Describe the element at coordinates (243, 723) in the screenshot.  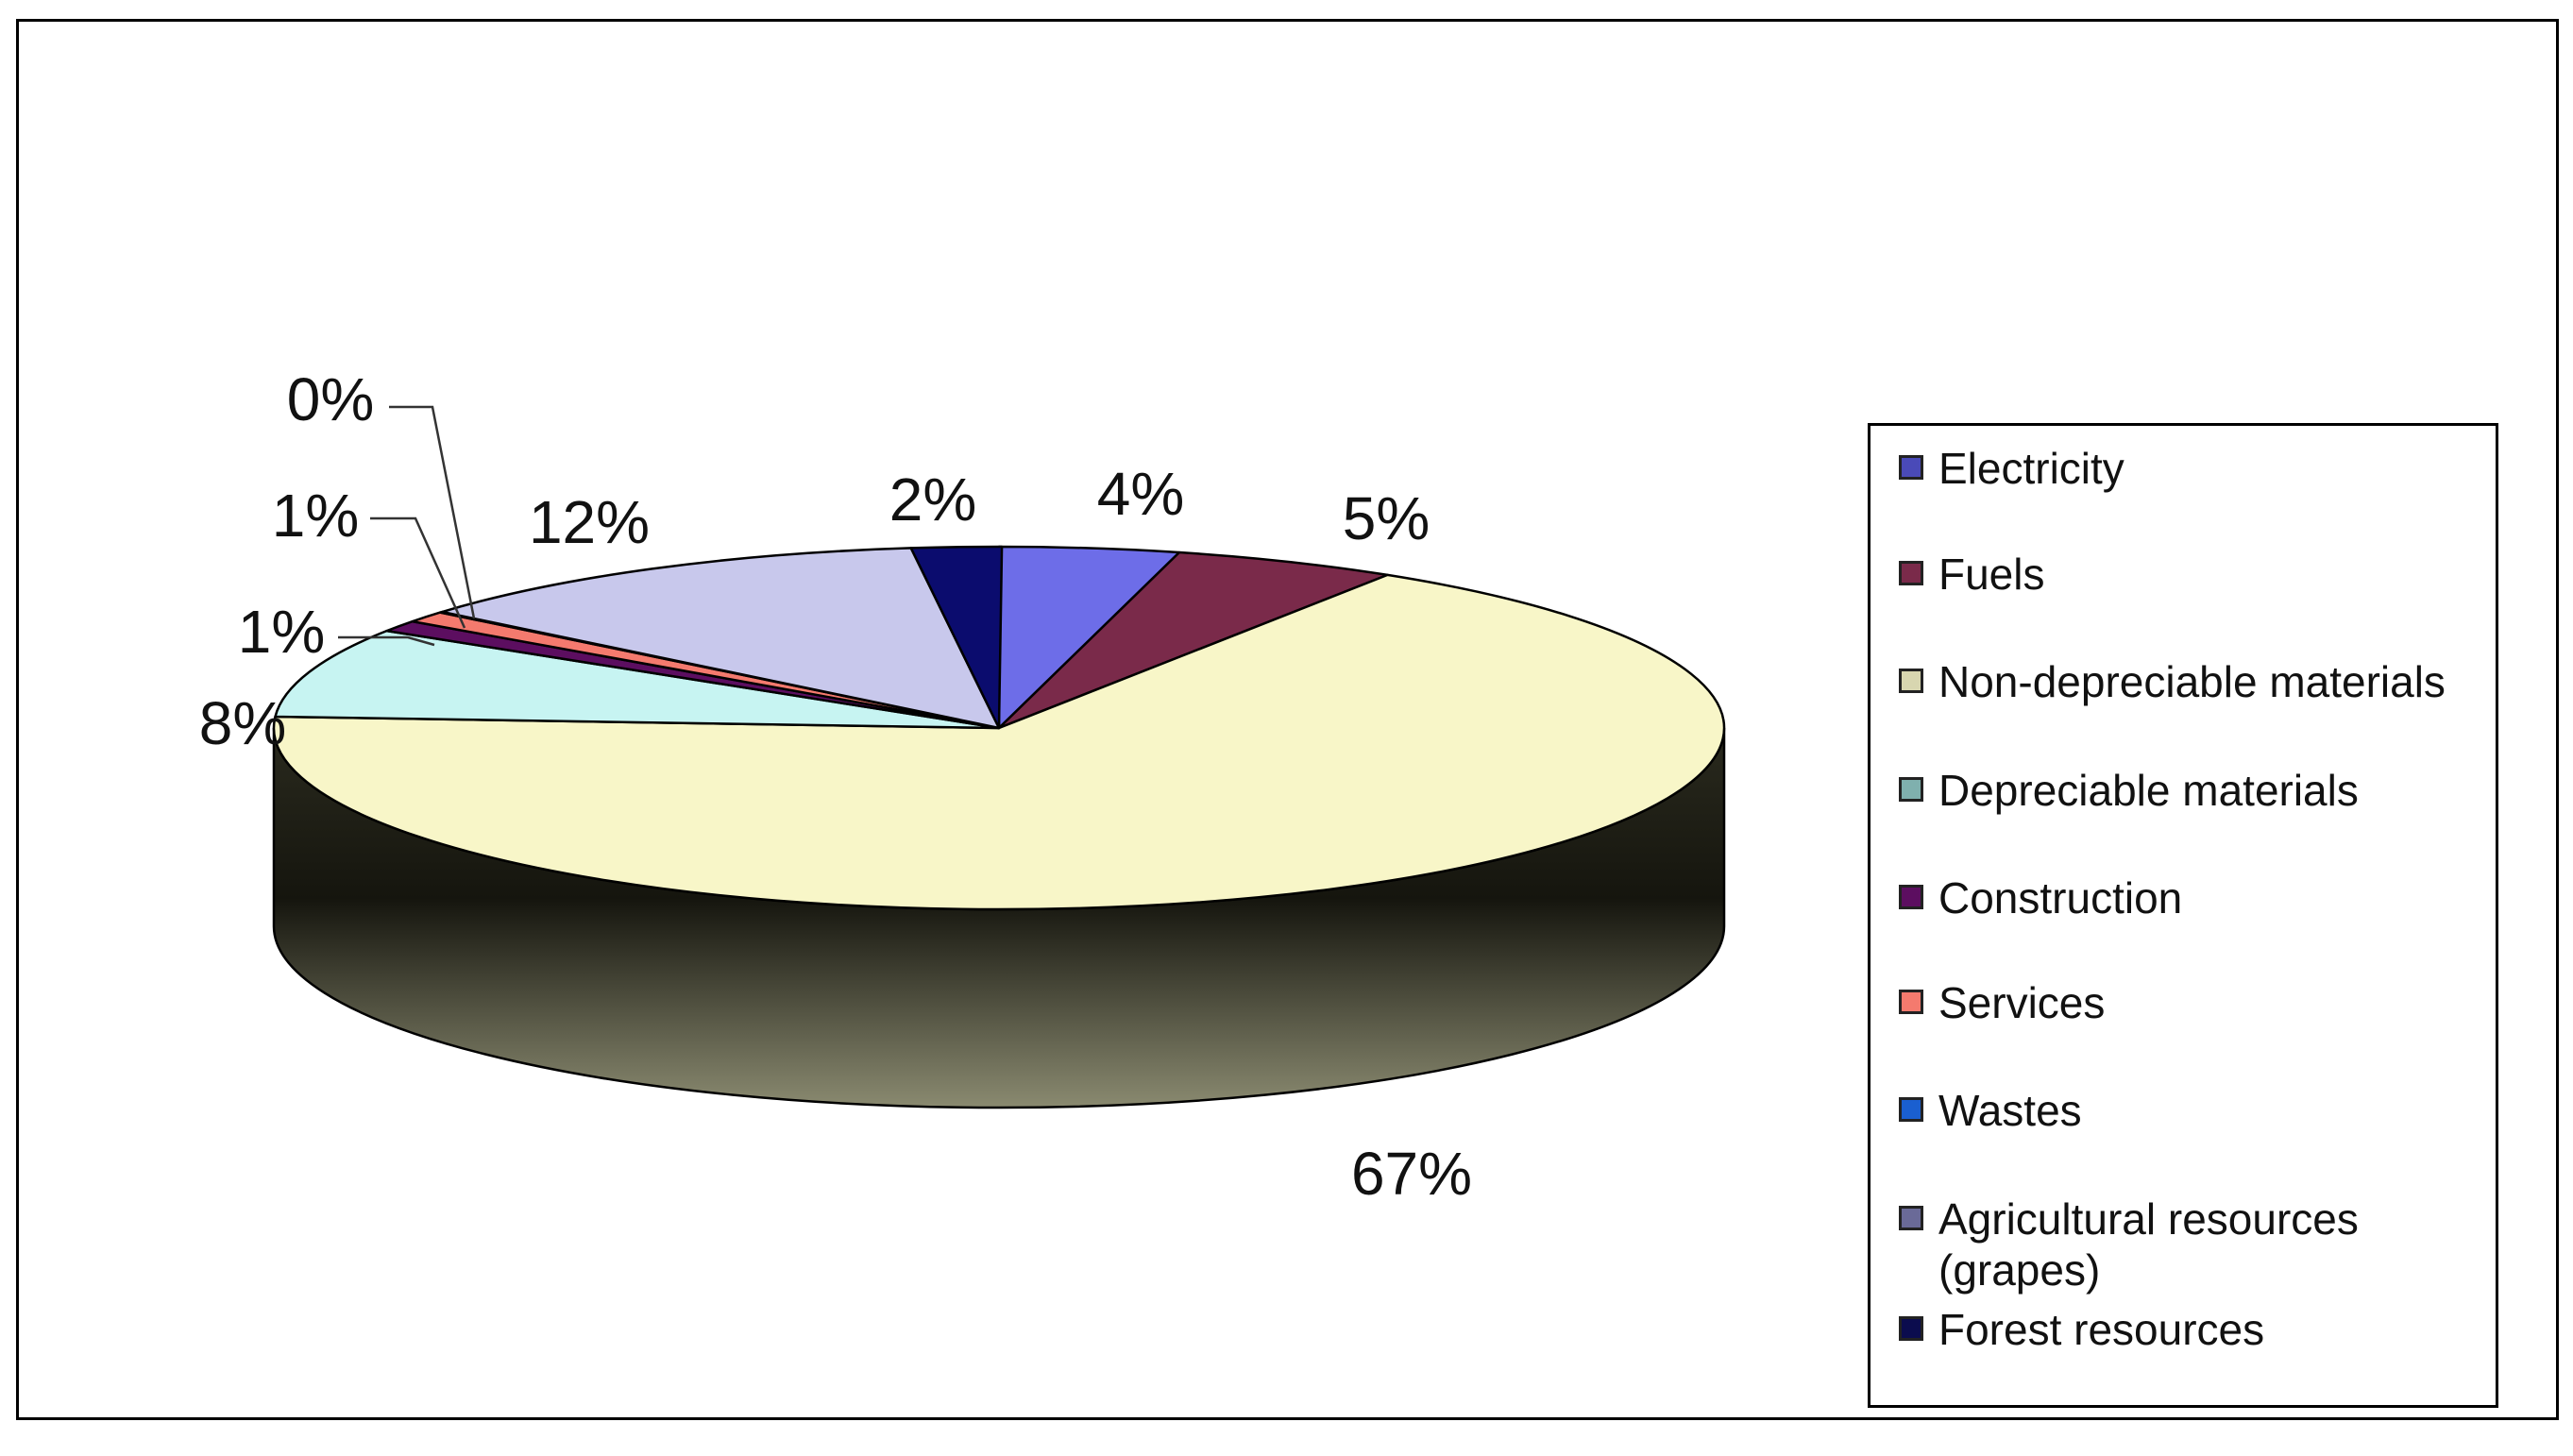
I see `slice-label-depreciable-materials: 8%` at that location.